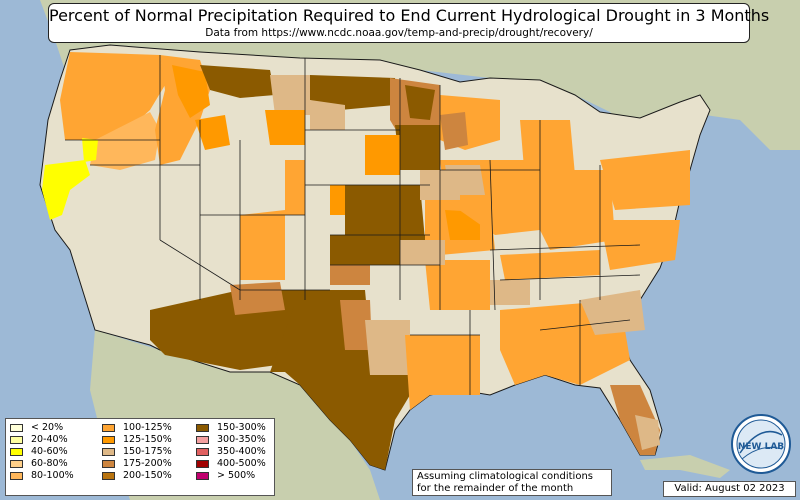 The width and height of the screenshot is (800, 500). I want to click on legend-item: 125-150%, so click(137, 440).